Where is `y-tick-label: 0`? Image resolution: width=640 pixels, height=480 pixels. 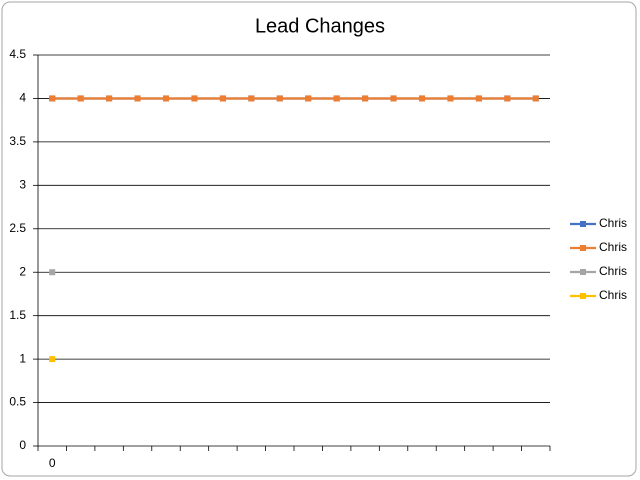 y-tick-label: 0 is located at coordinates (22, 445).